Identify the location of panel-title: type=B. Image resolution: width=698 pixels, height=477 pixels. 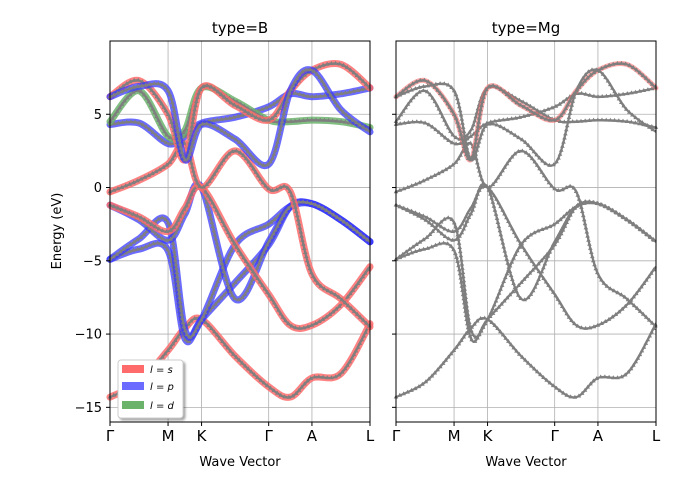
(240, 28).